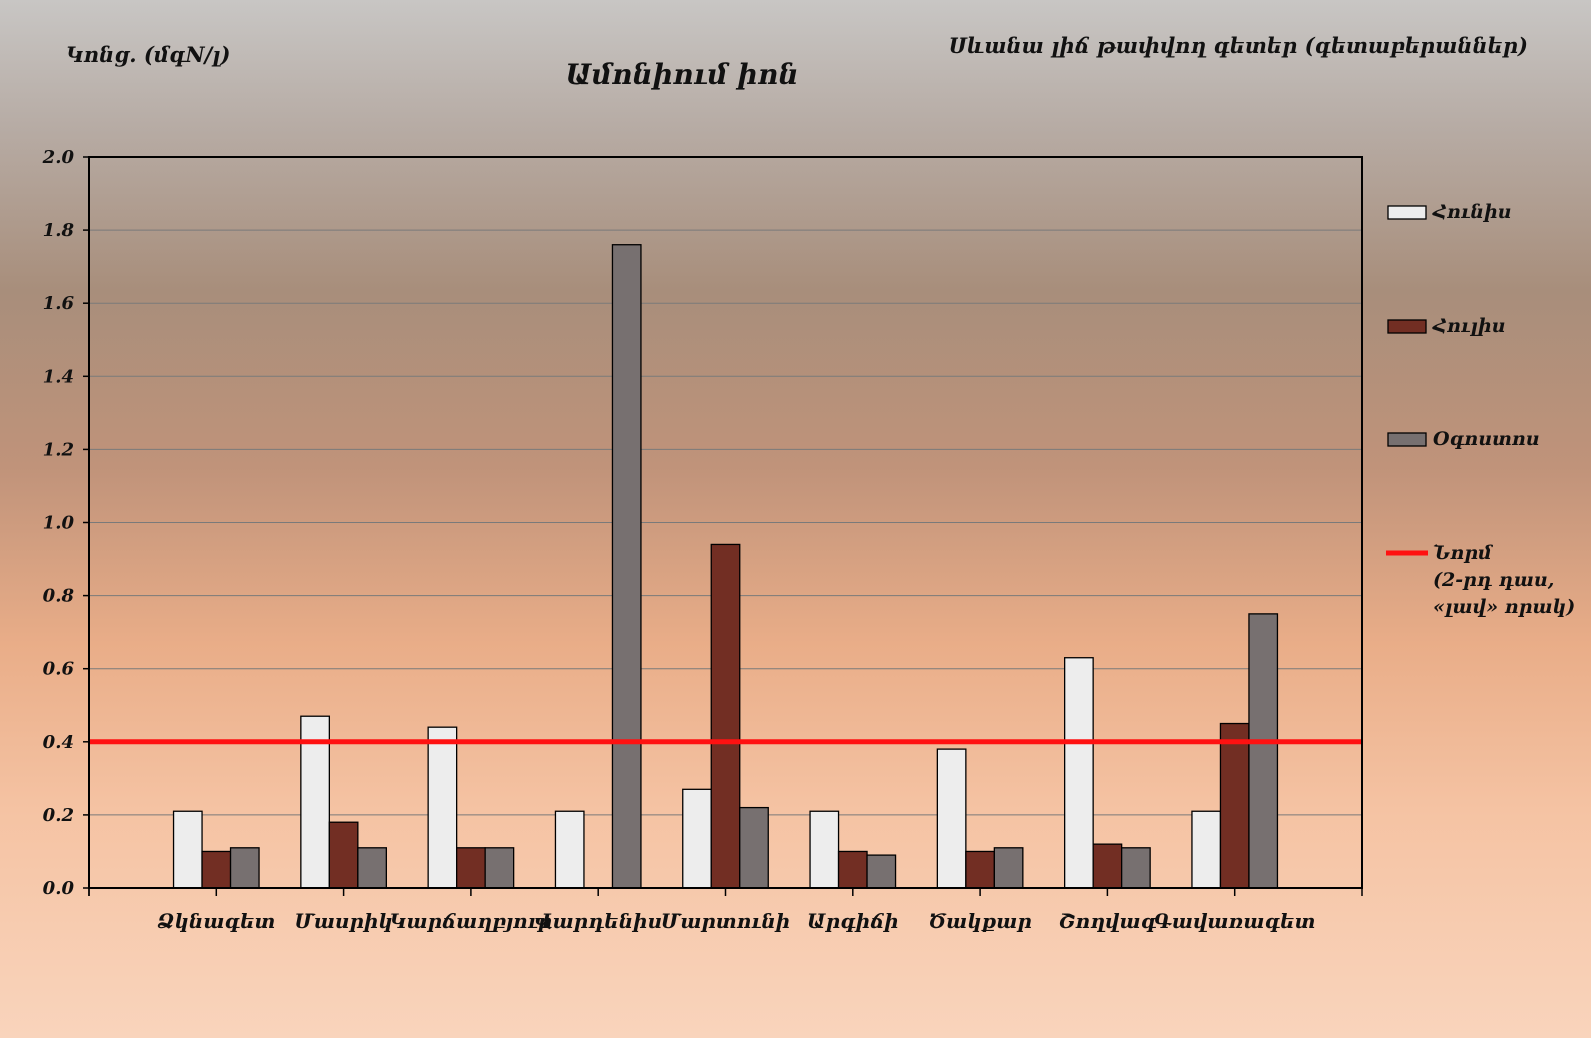 This screenshot has height=1038, width=1591. What do you see at coordinates (725, 921) in the screenshot?
I see `x-tick-label: Մարտունի` at bounding box center [725, 921].